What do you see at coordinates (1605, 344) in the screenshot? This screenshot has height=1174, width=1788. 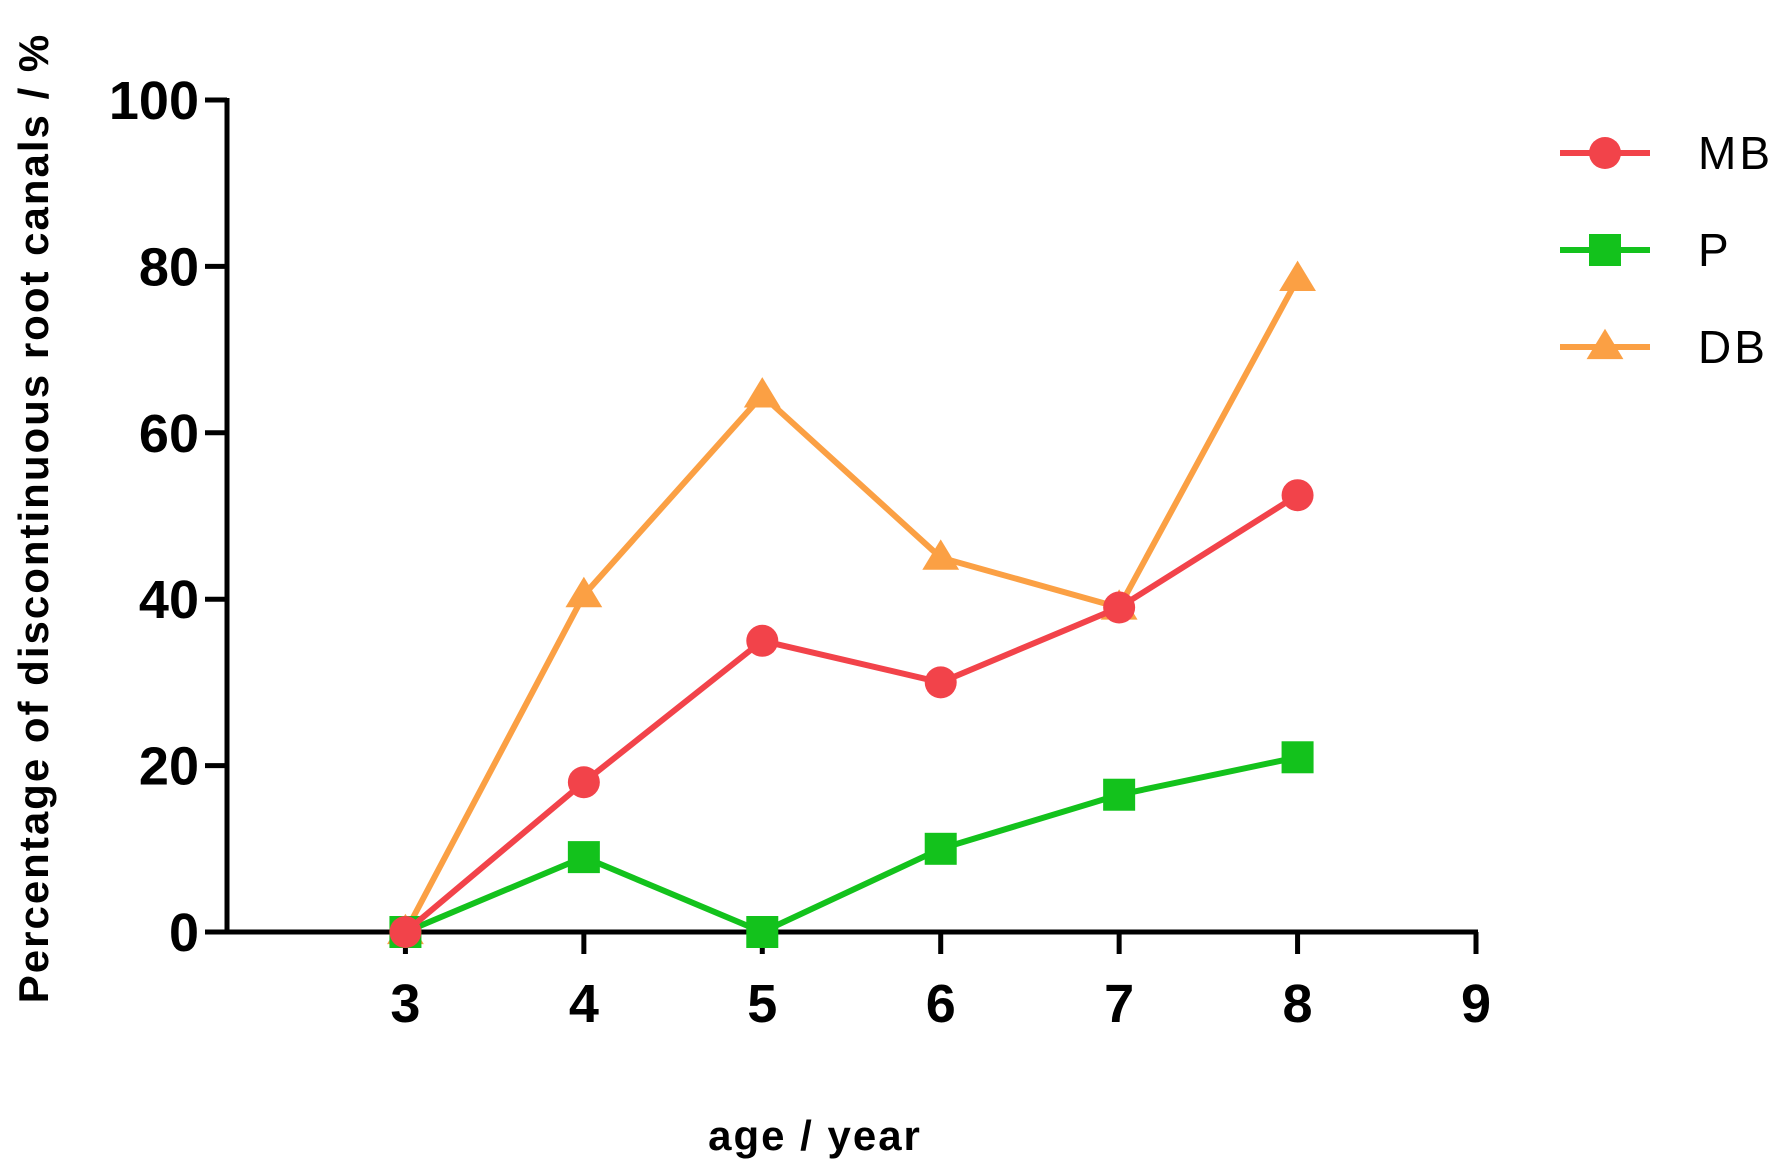 I see `legend-marker-db` at bounding box center [1605, 344].